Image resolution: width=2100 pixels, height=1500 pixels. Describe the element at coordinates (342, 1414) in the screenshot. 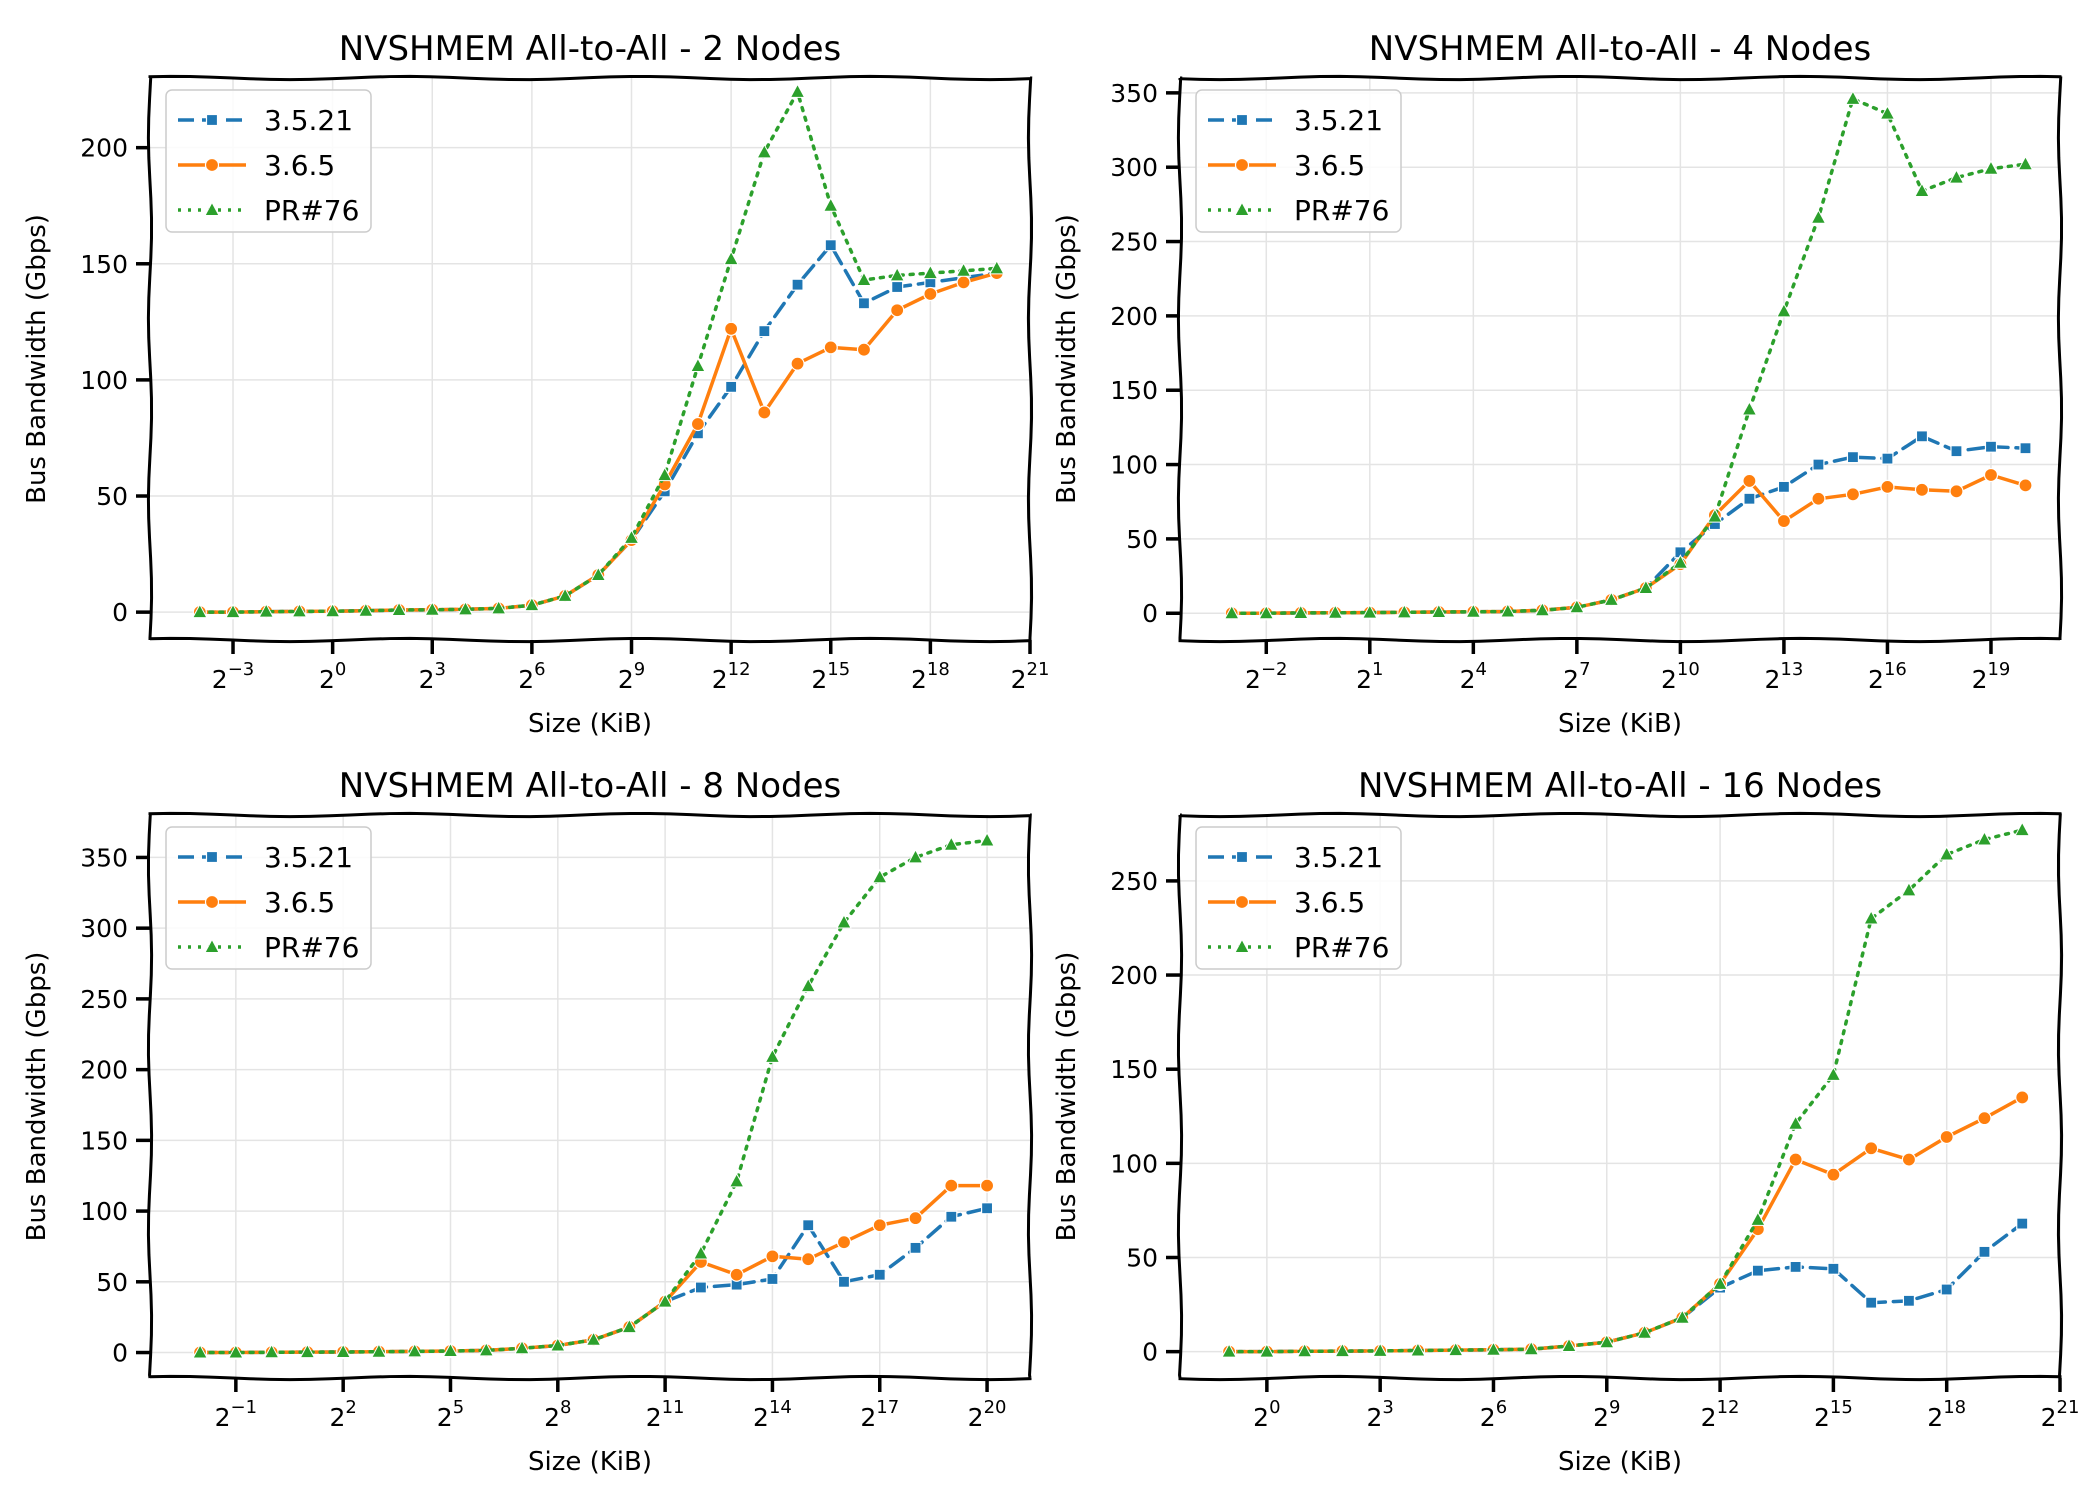

I see `x-tick-label: 22` at that location.